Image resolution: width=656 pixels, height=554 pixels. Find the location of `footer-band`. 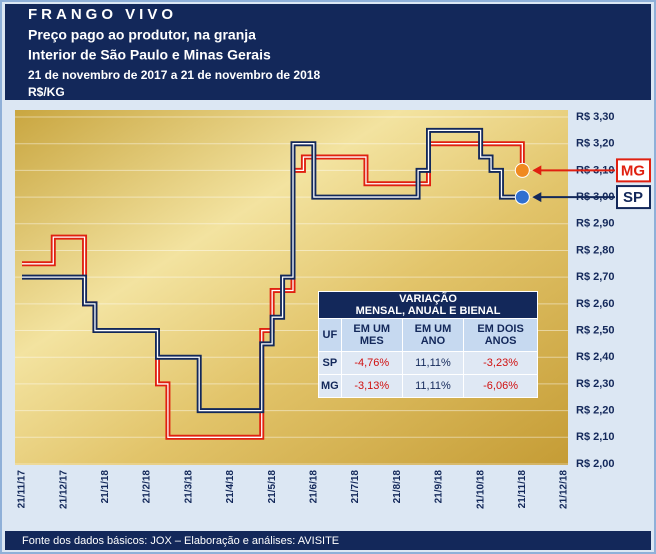

footer-band is located at coordinates (328, 540).